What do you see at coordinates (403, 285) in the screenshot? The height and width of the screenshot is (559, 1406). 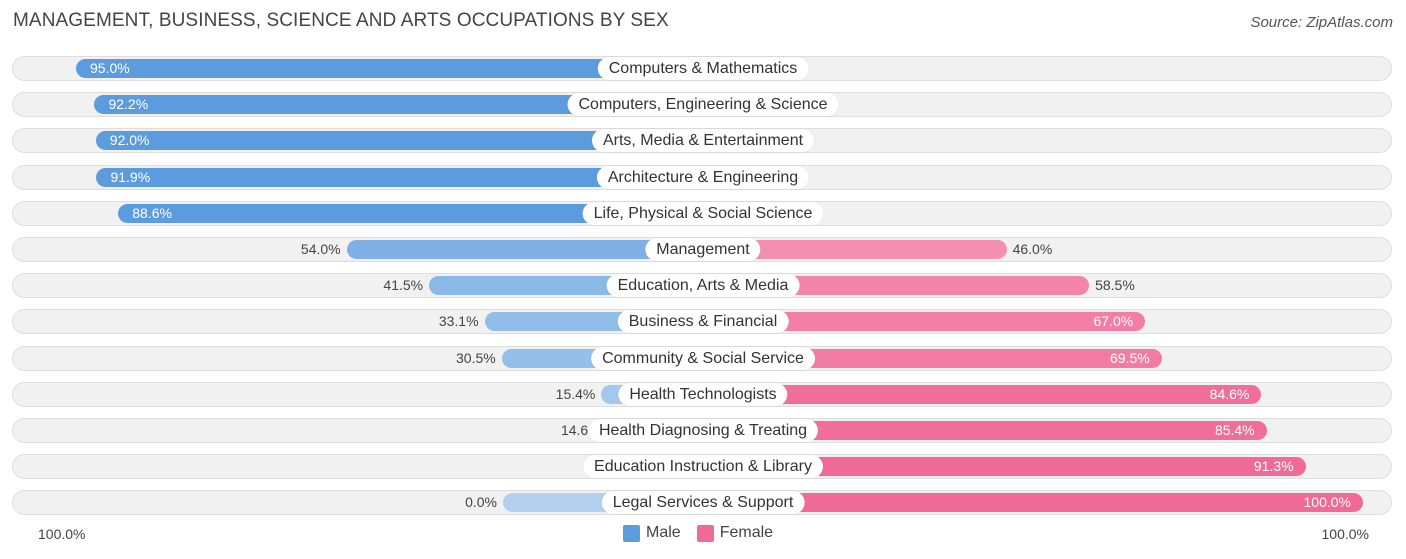 I see `value-label-male: 41.5%` at bounding box center [403, 285].